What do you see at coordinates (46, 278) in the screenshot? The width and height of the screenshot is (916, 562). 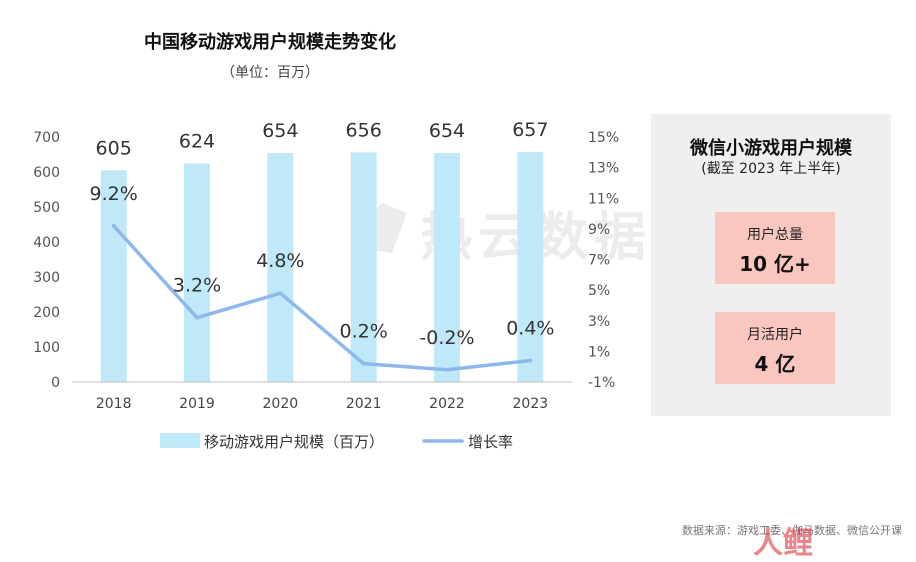 I see `y-left-tick-label: 300` at bounding box center [46, 278].